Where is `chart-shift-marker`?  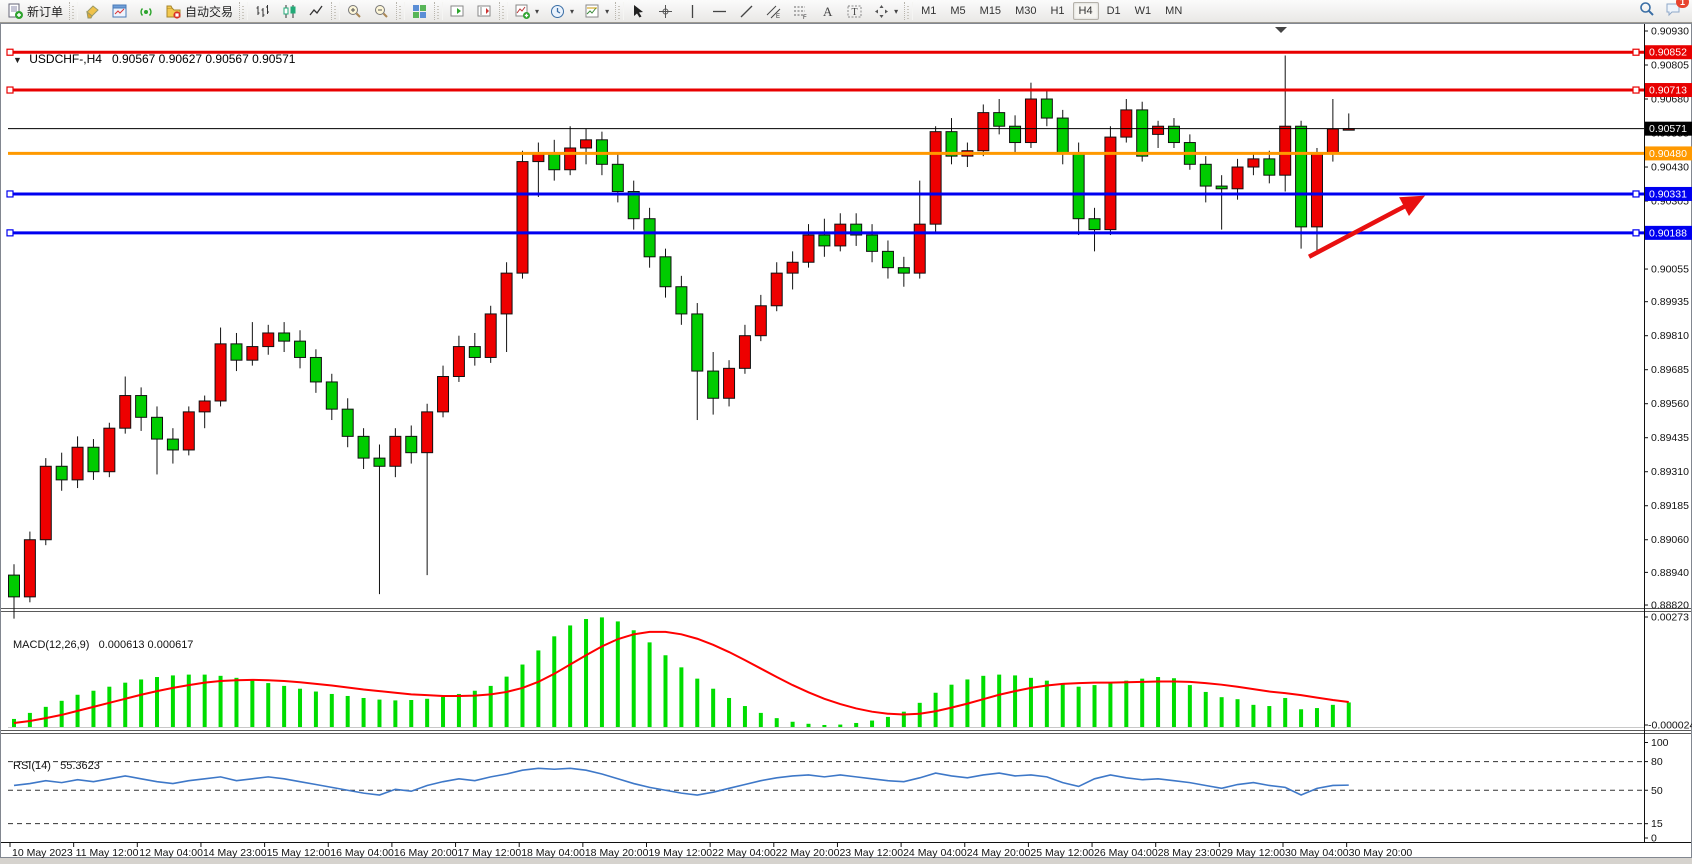 chart-shift-marker is located at coordinates (1281, 30).